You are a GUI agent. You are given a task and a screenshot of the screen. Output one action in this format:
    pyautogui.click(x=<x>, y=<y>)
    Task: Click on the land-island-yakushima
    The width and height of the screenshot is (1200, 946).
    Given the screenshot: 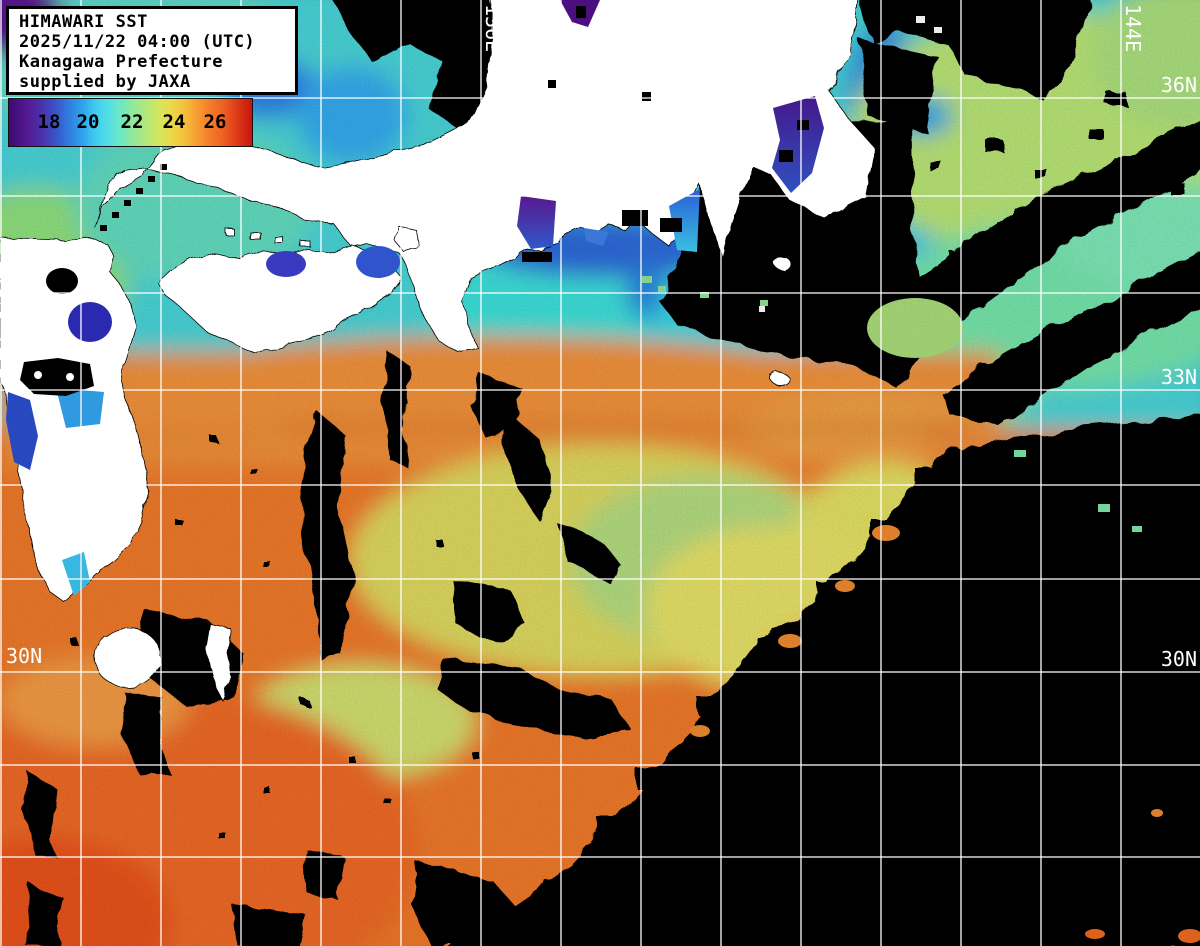 What is the action you would take?
    pyautogui.click(x=128, y=658)
    